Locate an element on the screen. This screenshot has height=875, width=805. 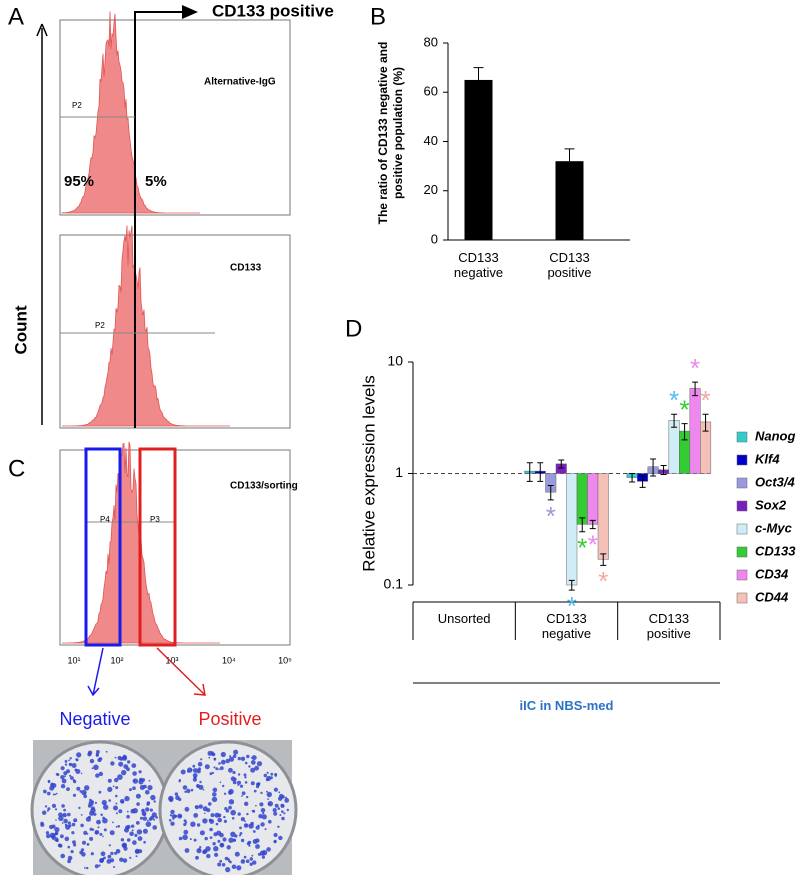
panel-label: C is located at coordinates (16, 468).